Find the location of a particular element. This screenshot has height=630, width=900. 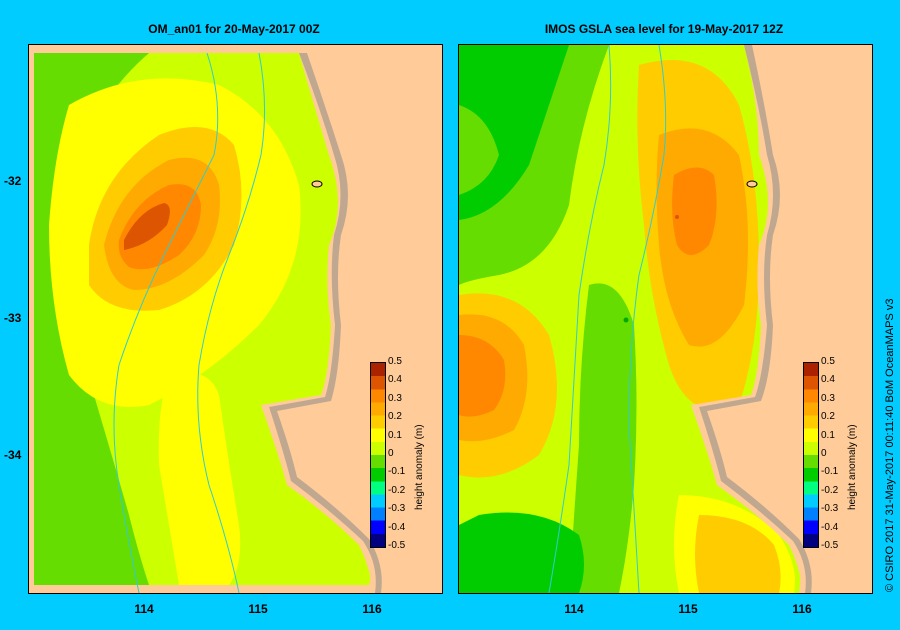

left-x-tick-label-2: 115 is located at coordinates (258, 609).